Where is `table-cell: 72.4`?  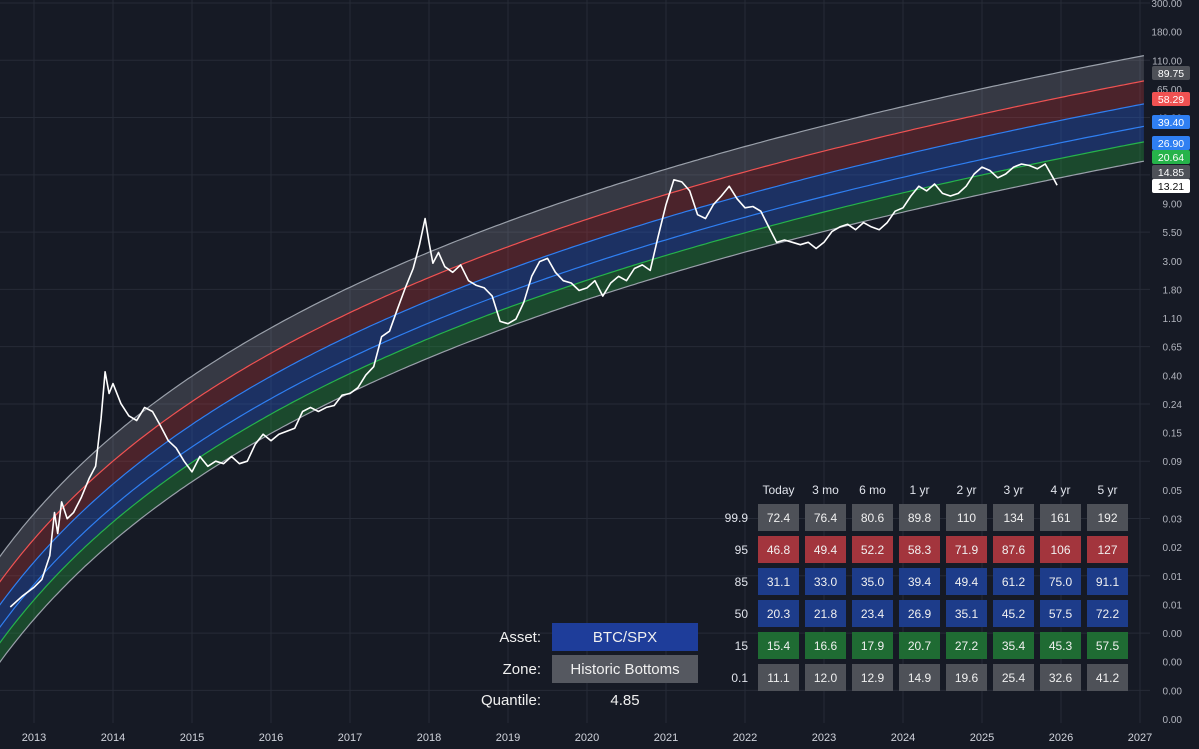
table-cell: 72.4 is located at coordinates (778, 517).